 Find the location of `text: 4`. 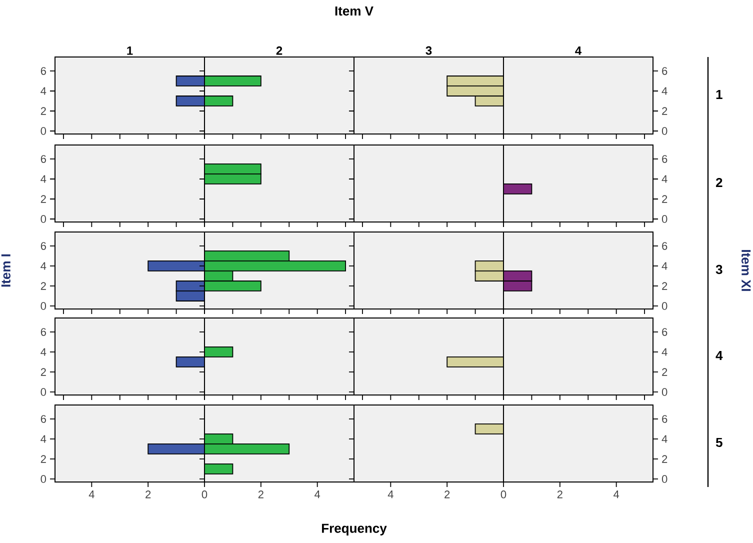

text: 4 is located at coordinates (719, 355).